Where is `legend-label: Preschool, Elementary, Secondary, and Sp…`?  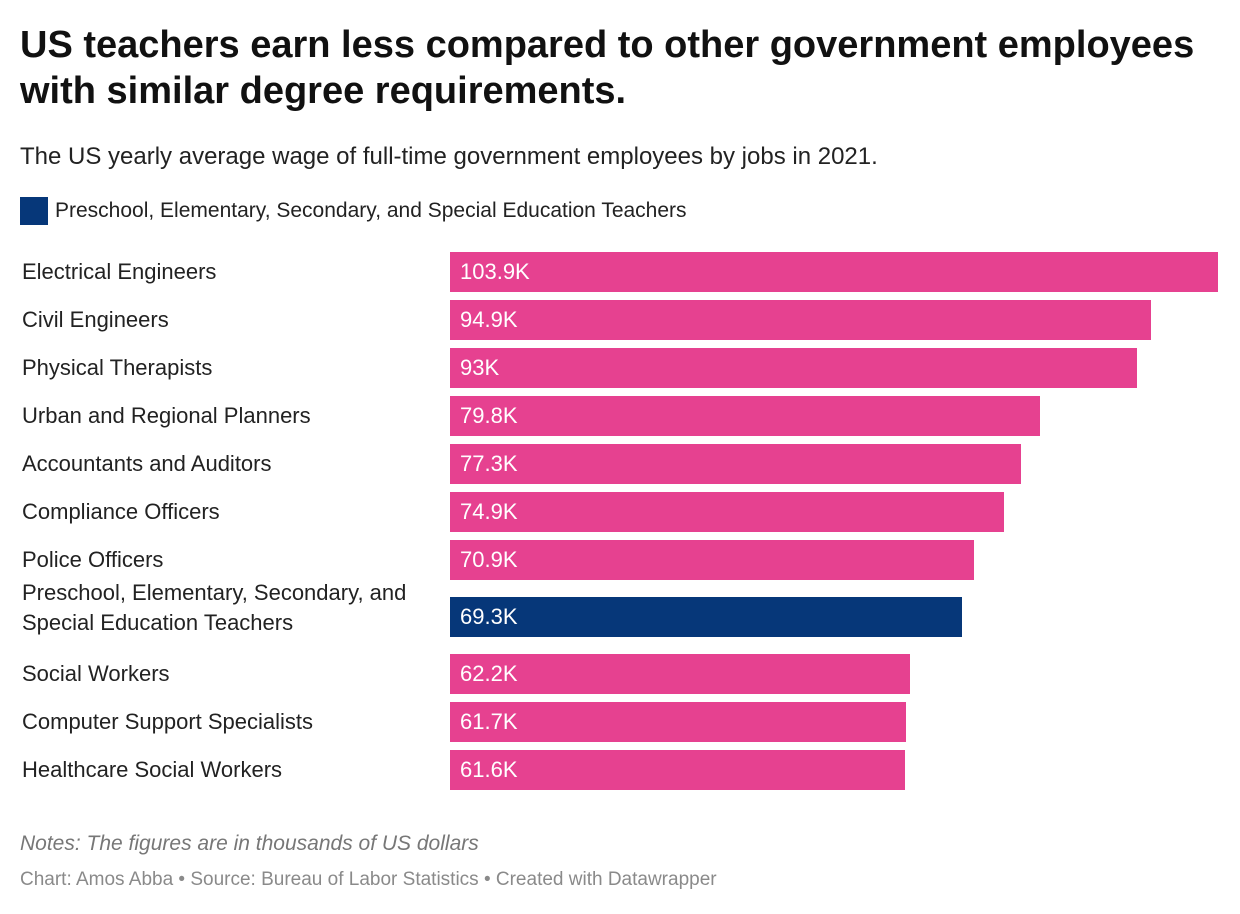
legend-label: Preschool, Elementary, Secondary, and Sp… is located at coordinates (371, 210).